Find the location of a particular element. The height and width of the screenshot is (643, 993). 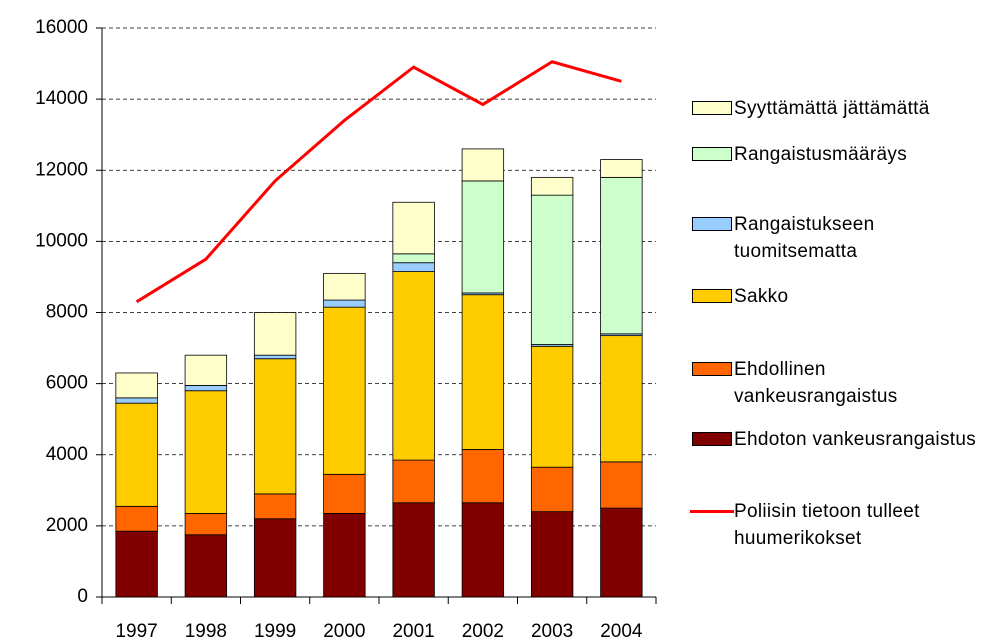

legend-label: Sakko is located at coordinates (761, 296).